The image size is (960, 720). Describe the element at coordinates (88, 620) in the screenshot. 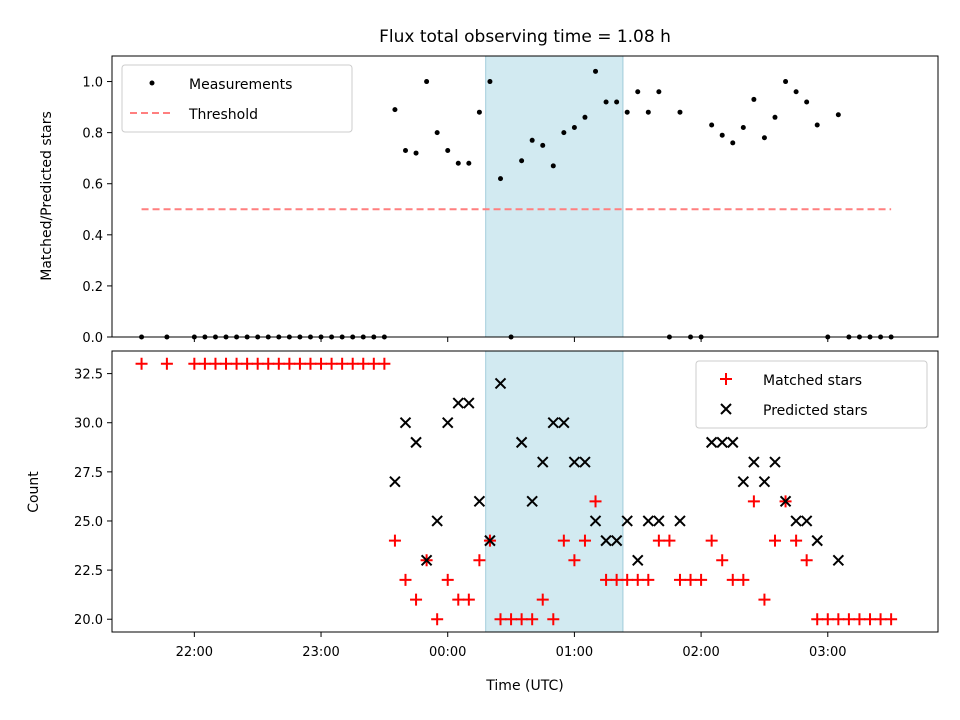

I see `y-tick-label: 20.0` at that location.